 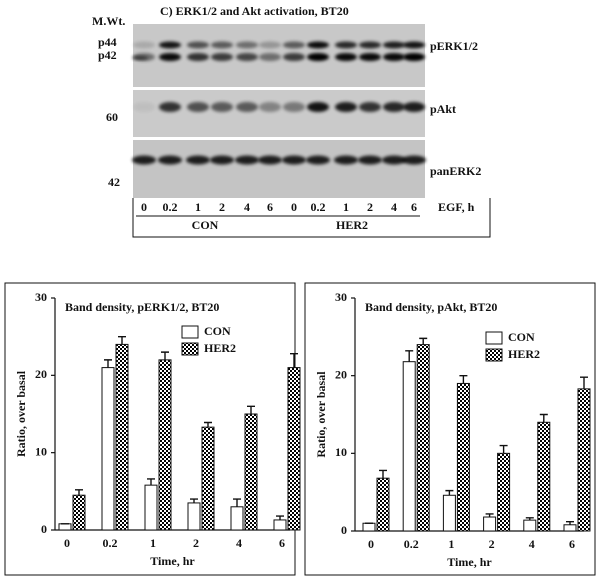 I want to click on lane-label: 6, so click(x=270, y=207).